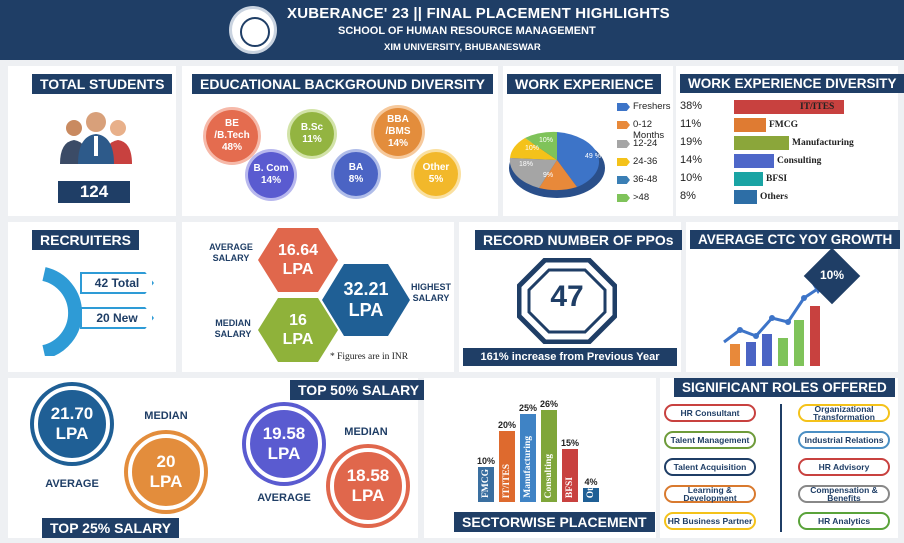 The width and height of the screenshot is (904, 543). I want to click on sector-name-1: IT/ITES, so click(507, 480).